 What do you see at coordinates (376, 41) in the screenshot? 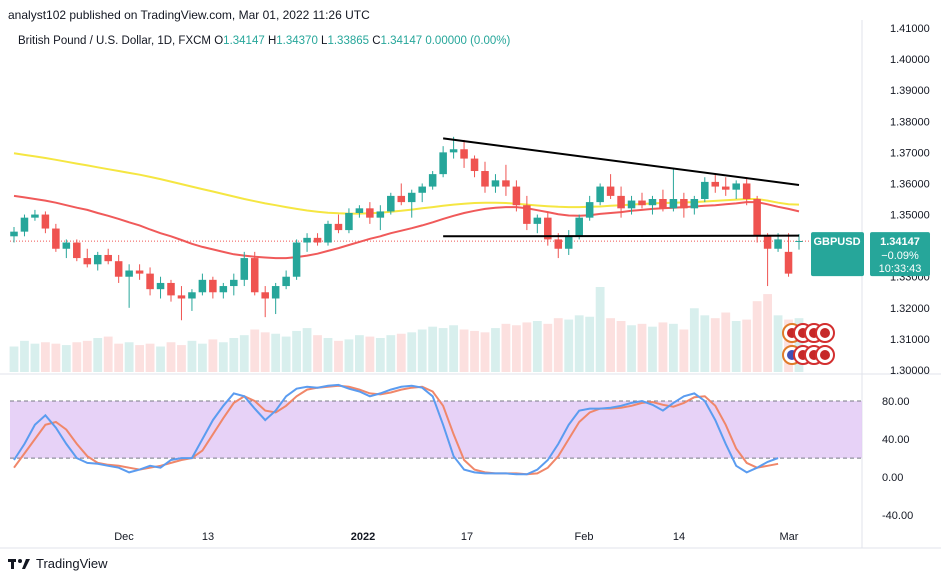
I see `close-label: C` at bounding box center [376, 41].